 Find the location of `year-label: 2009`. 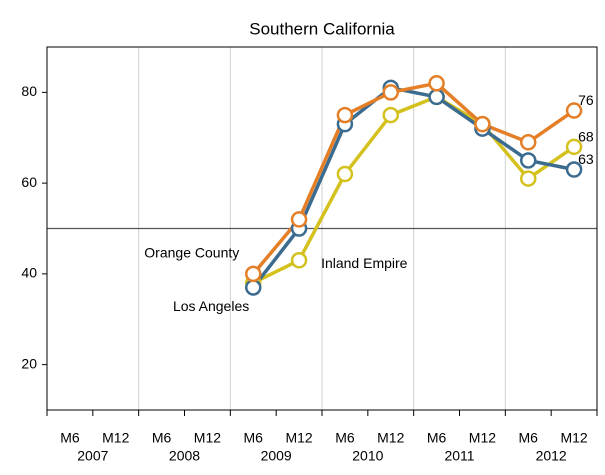

year-label: 2009 is located at coordinates (276, 456).